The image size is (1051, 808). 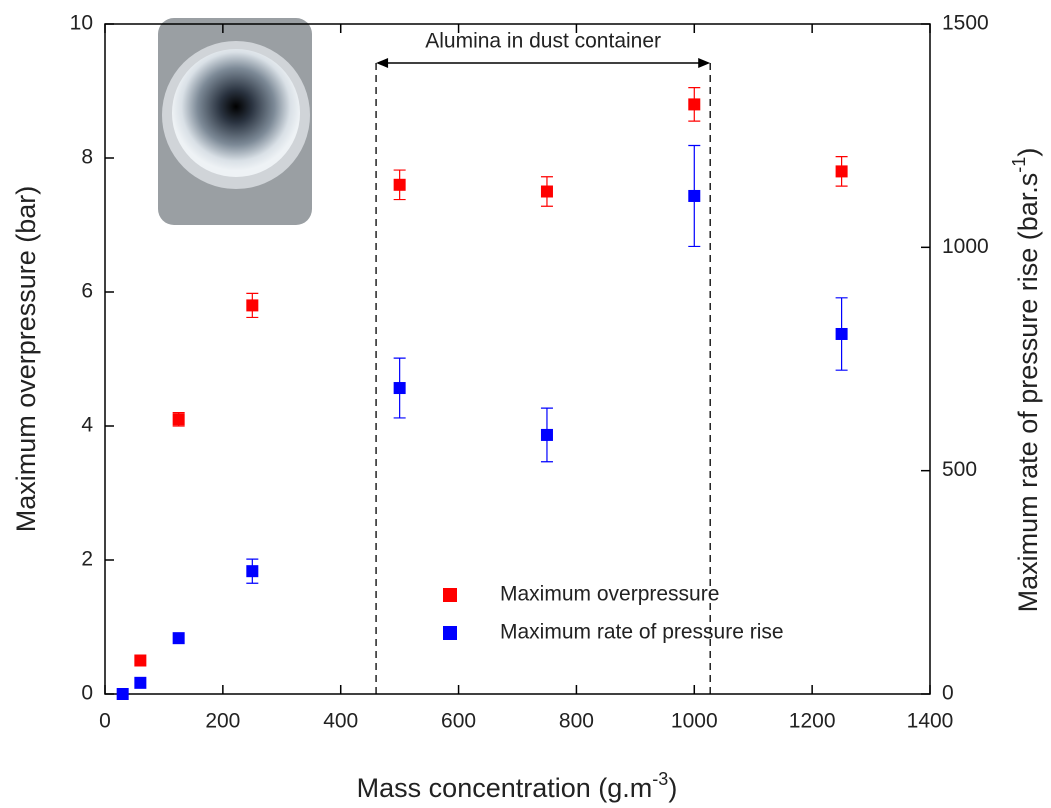 What do you see at coordinates (87, 425) in the screenshot?
I see `y-tick-label: 4` at bounding box center [87, 425].